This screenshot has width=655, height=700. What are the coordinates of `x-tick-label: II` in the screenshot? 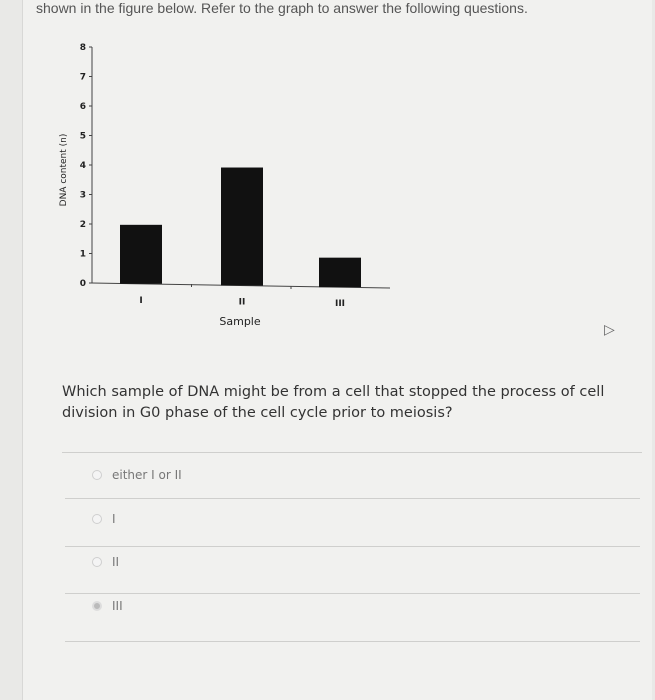 It's located at (242, 303).